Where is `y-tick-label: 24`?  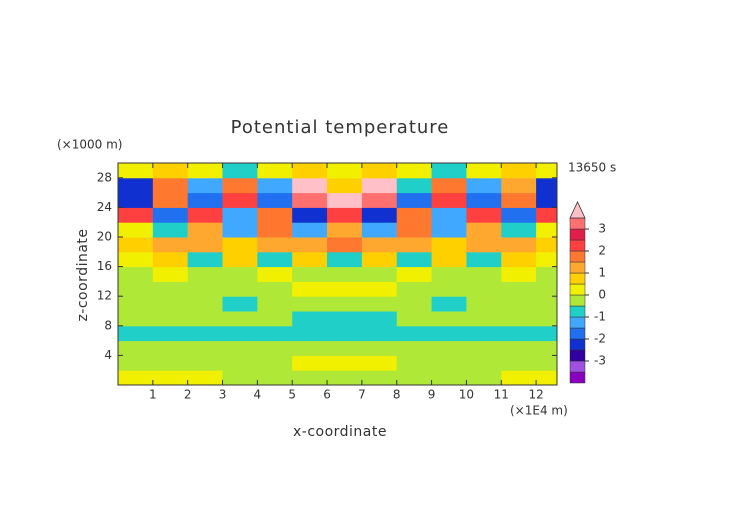 y-tick-label: 24 is located at coordinates (104, 207).